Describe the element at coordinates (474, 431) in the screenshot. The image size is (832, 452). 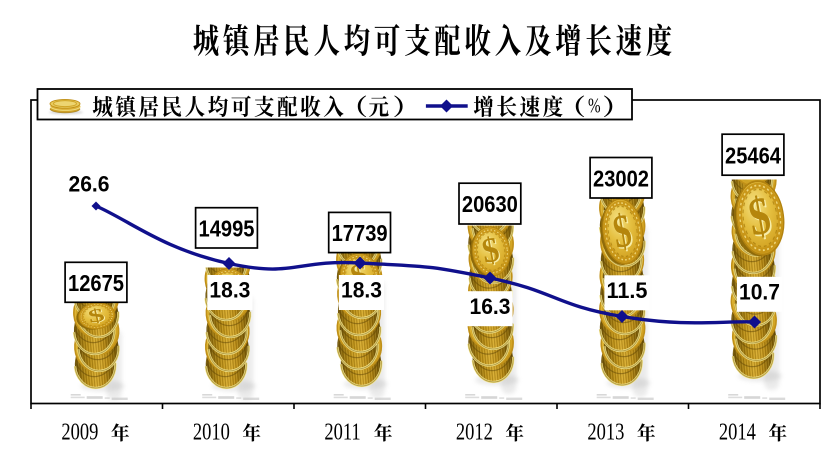
I see `svg-text: 2012` at that location.